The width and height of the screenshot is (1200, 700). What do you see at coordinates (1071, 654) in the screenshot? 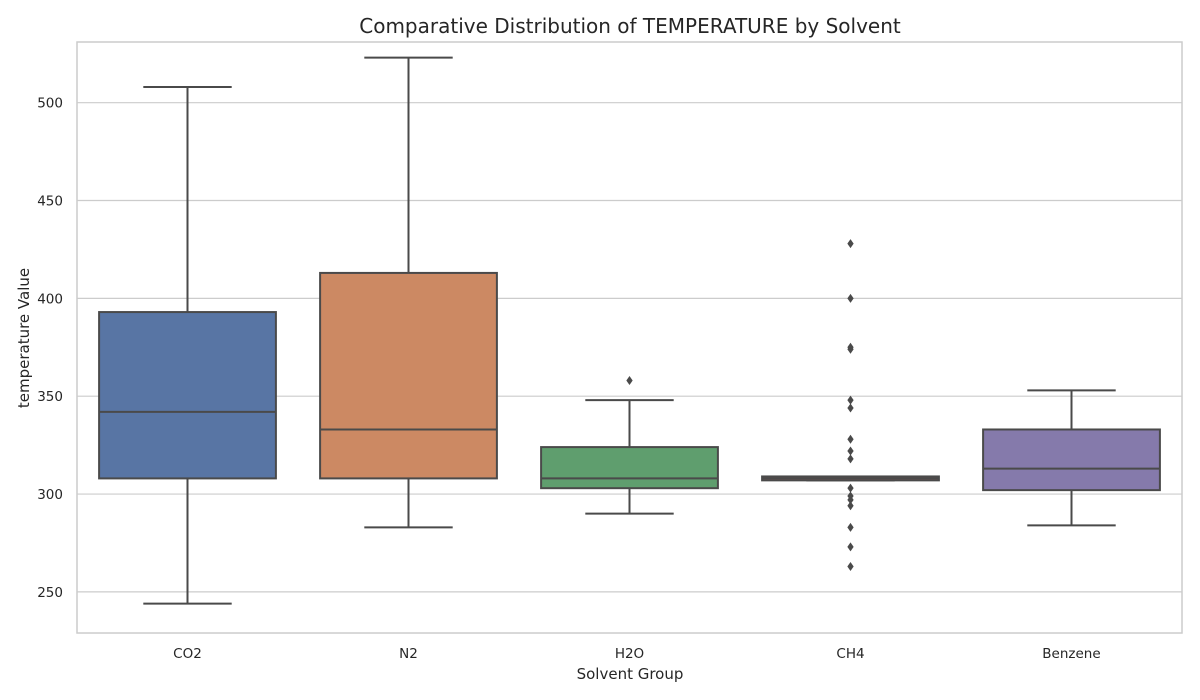
I see `x-tick-label: Benzene` at bounding box center [1071, 654].